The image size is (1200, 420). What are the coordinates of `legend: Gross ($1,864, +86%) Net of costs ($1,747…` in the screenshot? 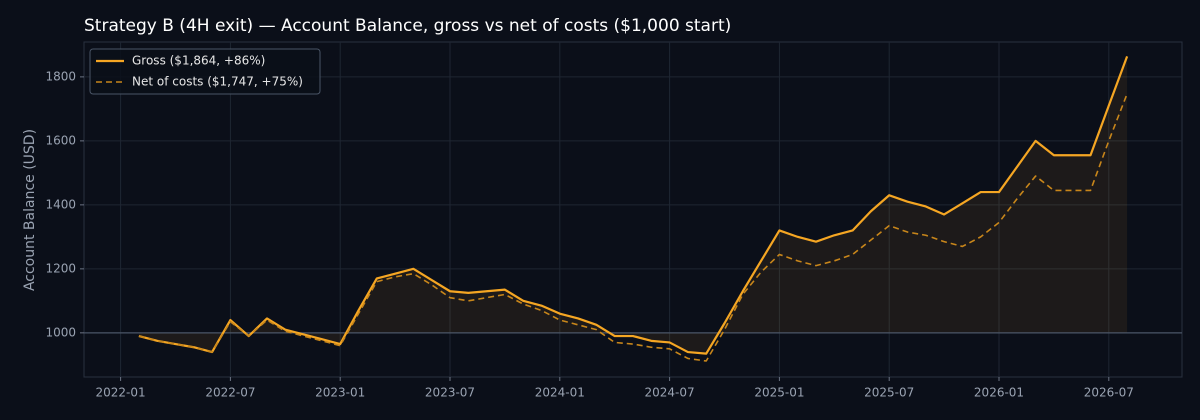 It's located at (205, 71).